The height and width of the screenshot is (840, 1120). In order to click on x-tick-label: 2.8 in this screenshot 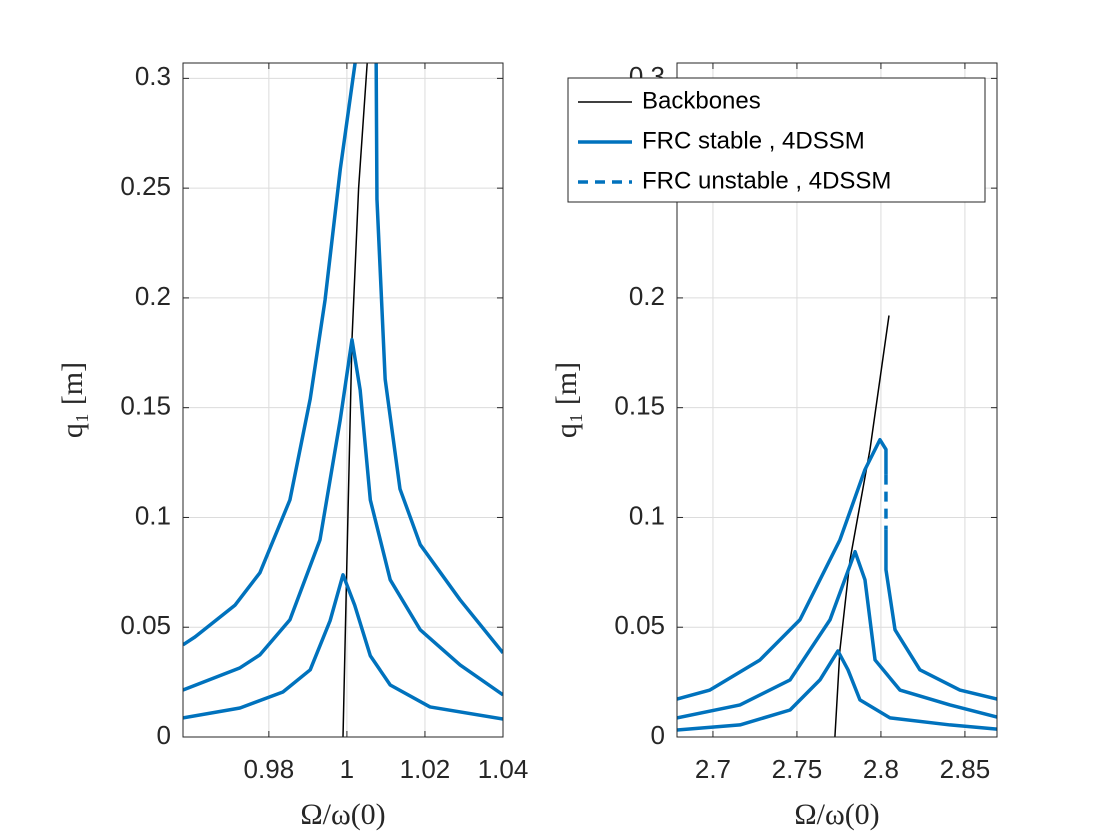, I will do `click(881, 769)`.